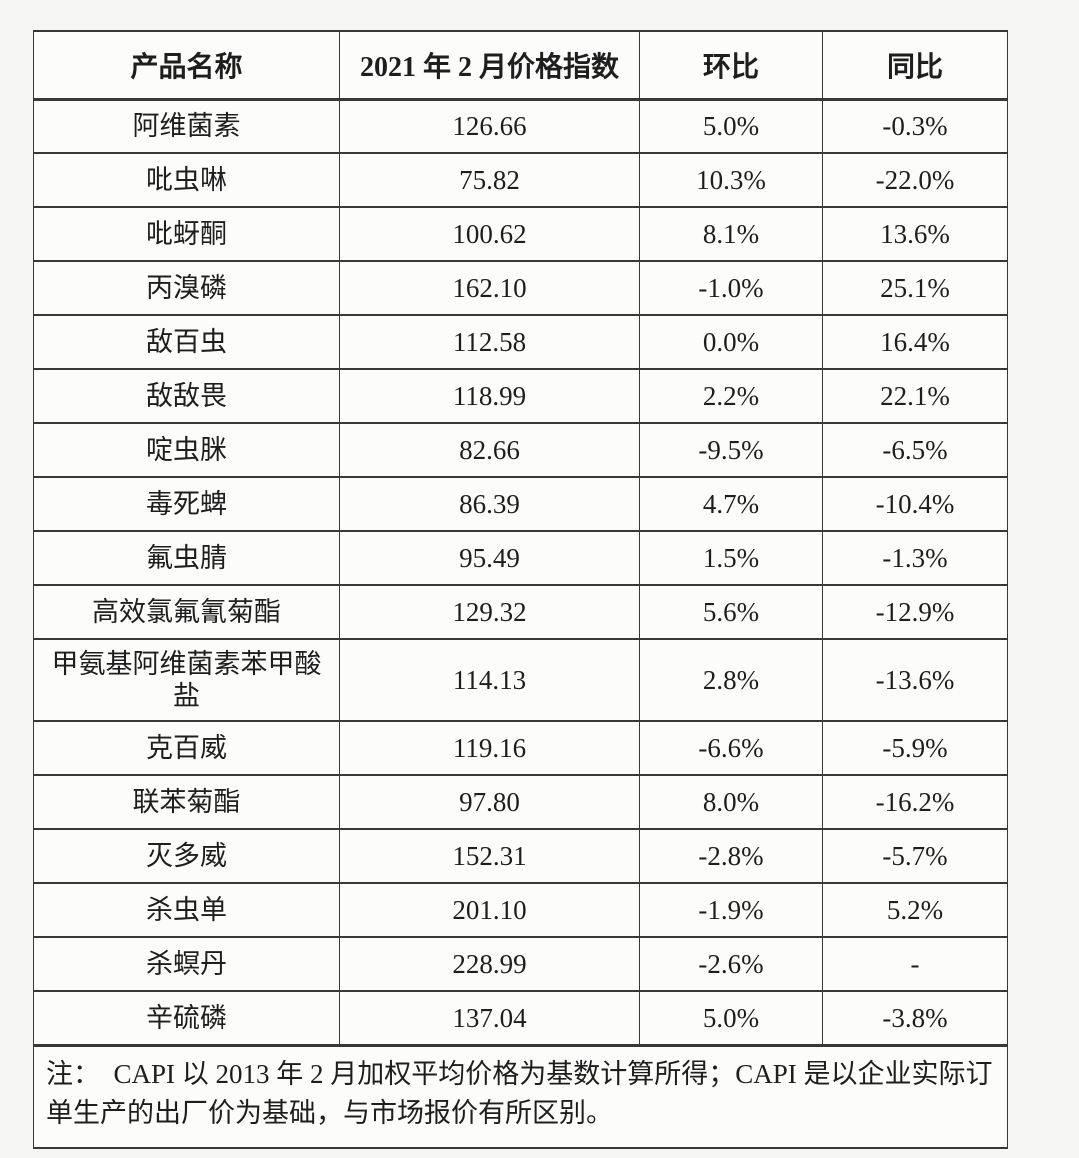 The height and width of the screenshot is (1158, 1079). What do you see at coordinates (731, 748) in the screenshot?
I see `mom-cell: -6.6%` at bounding box center [731, 748].